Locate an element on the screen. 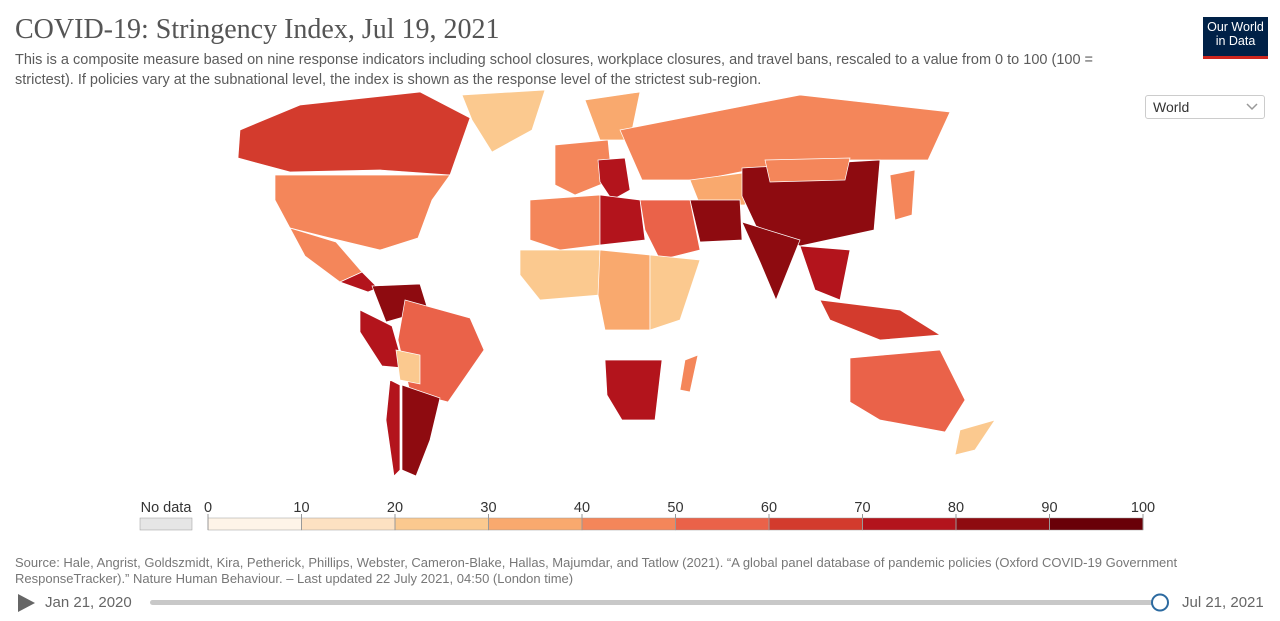  timeline-end: Jul 21, 2021 is located at coordinates (1223, 602).